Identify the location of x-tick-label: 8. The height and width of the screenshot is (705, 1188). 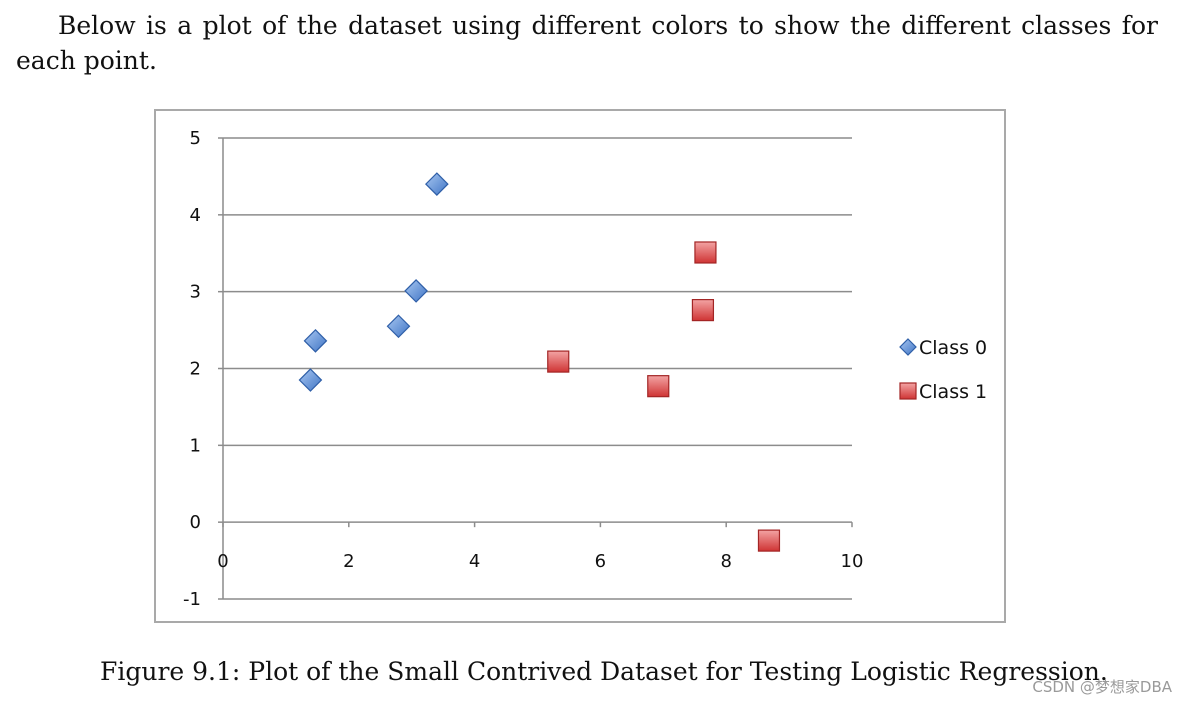
(725, 561).